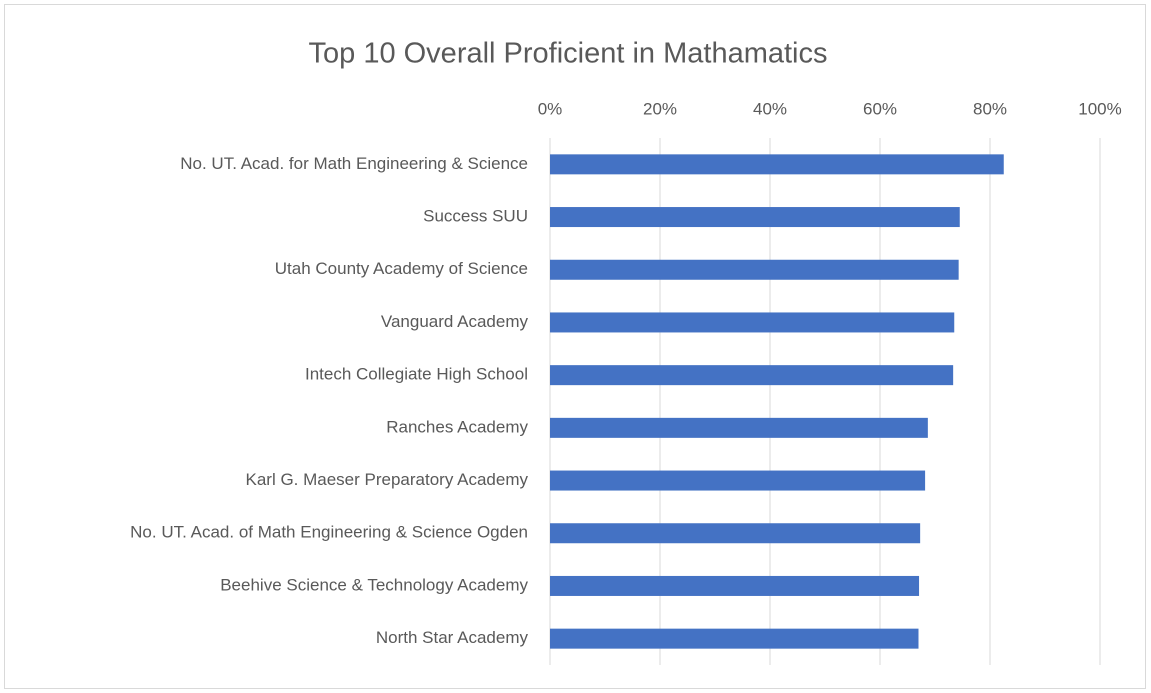 This screenshot has width=1151, height=693. Describe the element at coordinates (990, 108) in the screenshot. I see `x-tick-label: 80%` at that location.